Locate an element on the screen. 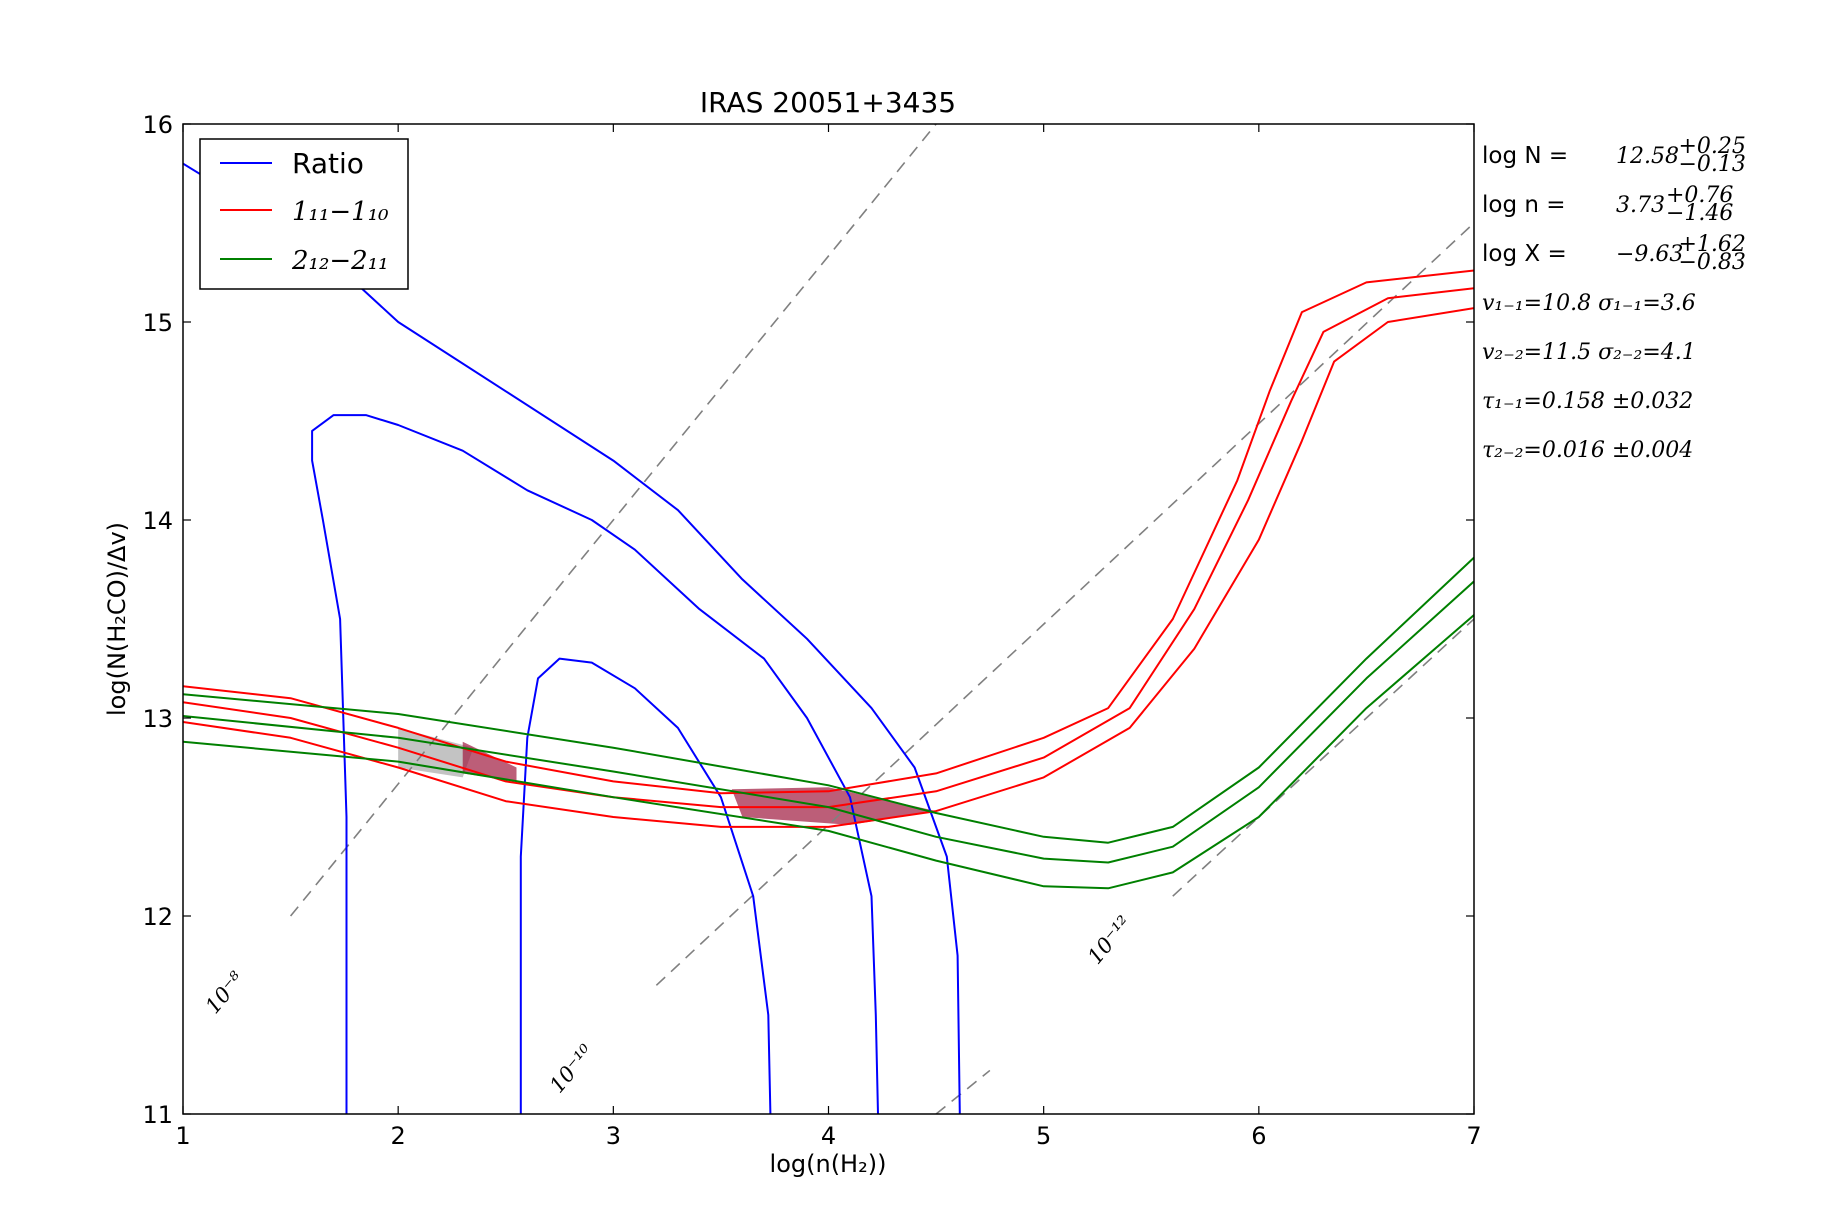 This screenshot has height=1226, width=1826. fit-value-0: 12.58 is located at coordinates (1647, 156).